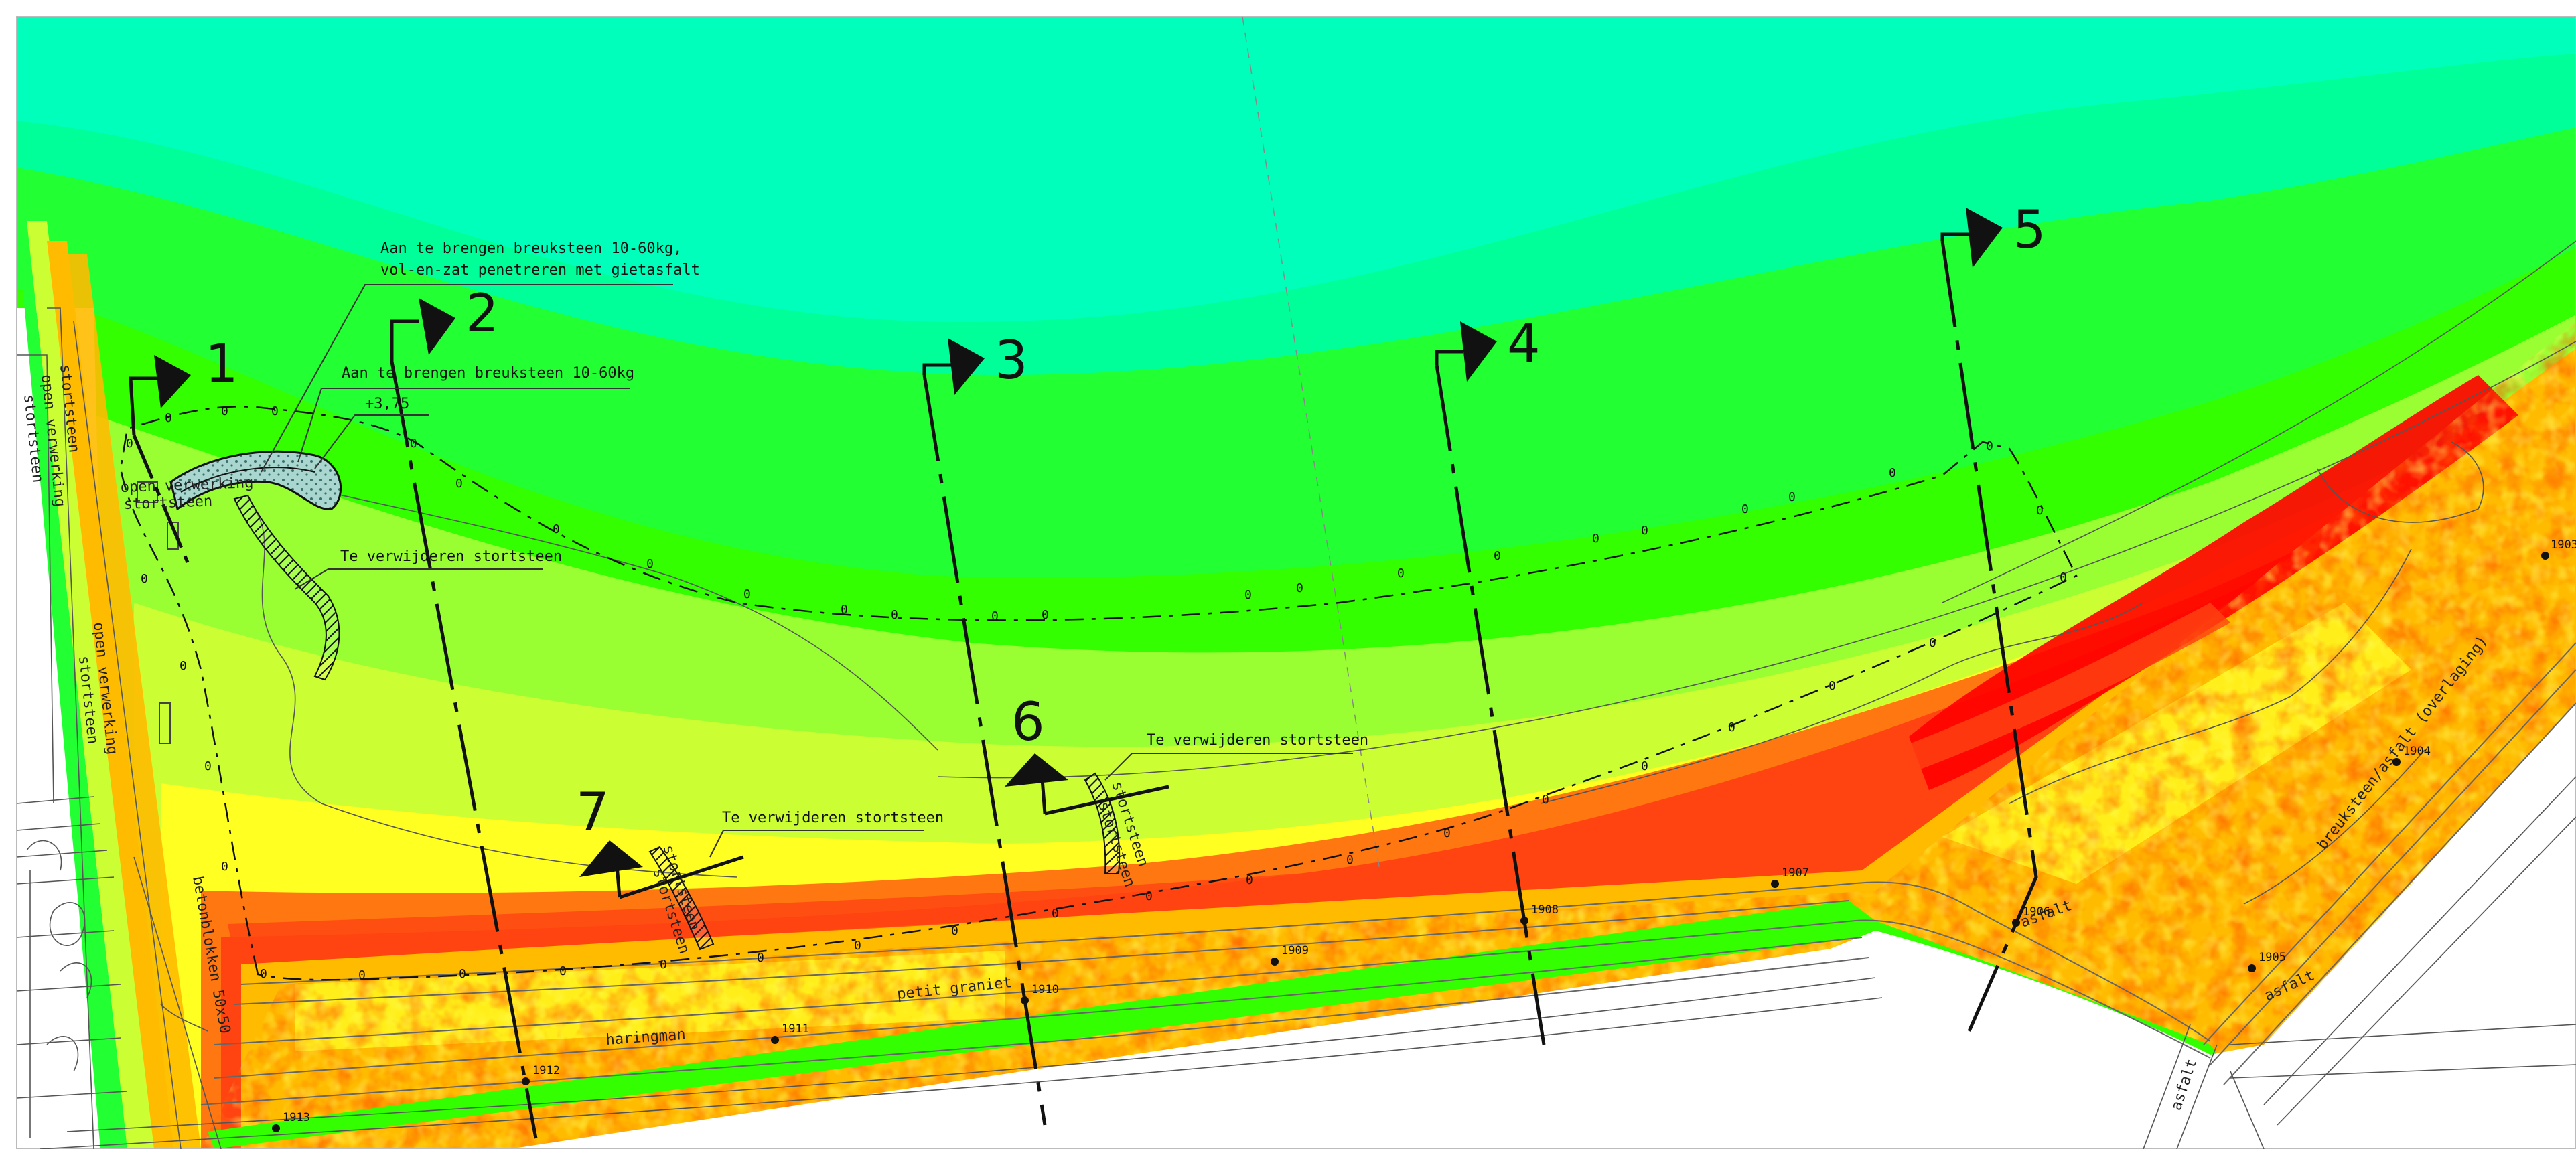 This screenshot has width=2576, height=1149. Describe the element at coordinates (2417, 751) in the screenshot. I see `survey-point-label: 1904` at that location.